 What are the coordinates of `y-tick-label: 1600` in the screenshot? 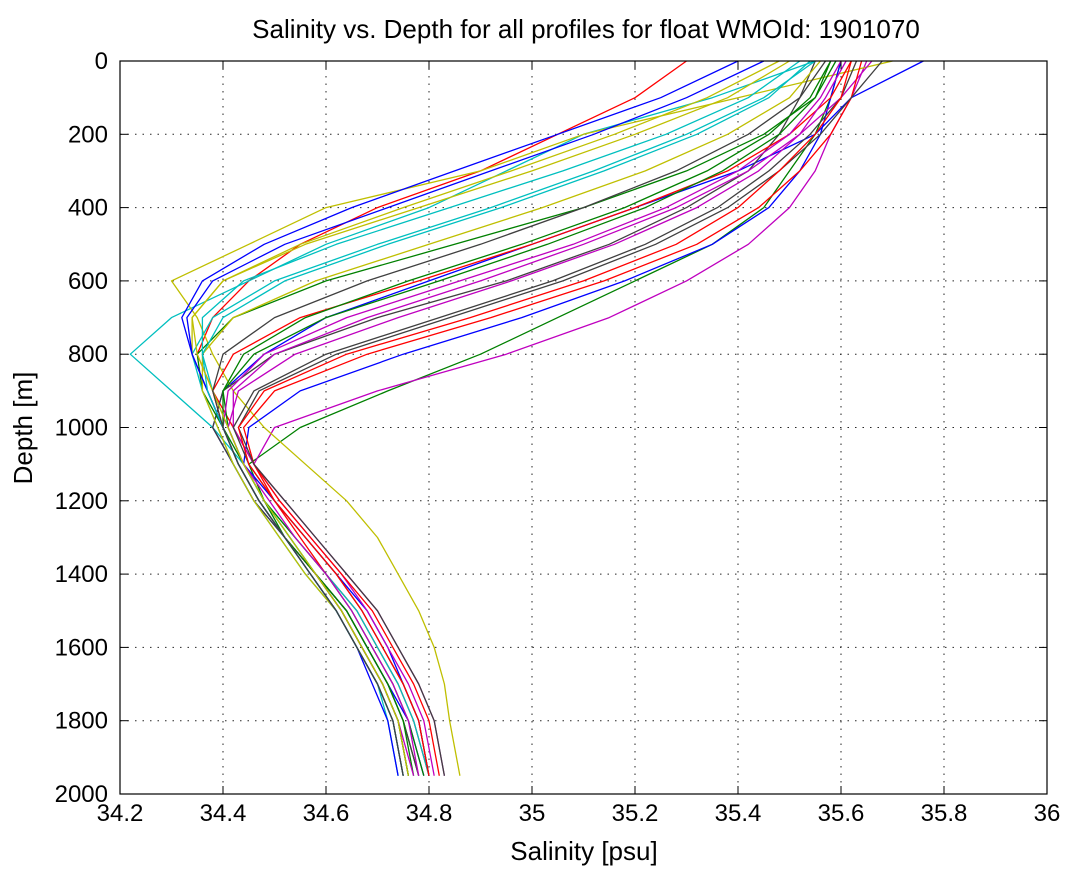 It's located at (81, 647).